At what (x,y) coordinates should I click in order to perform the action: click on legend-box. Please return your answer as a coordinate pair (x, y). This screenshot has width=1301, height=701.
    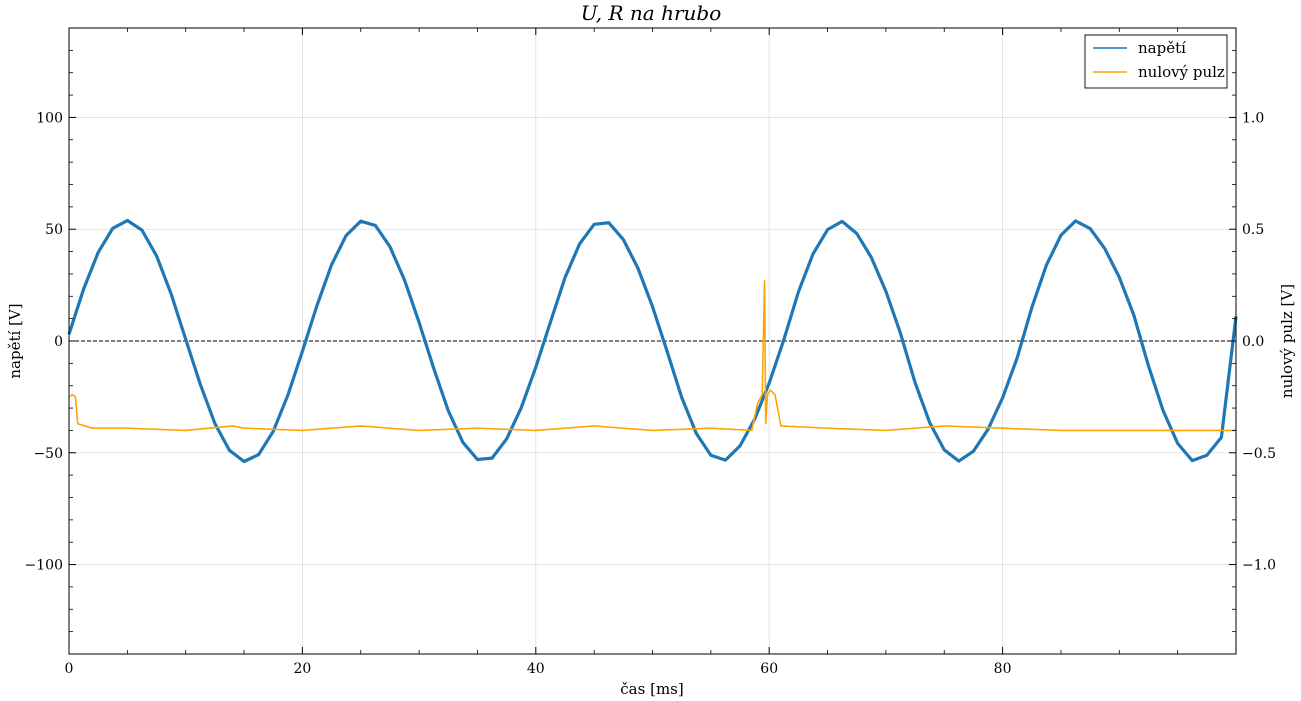
    Looking at the image, I should click on (1156, 61).